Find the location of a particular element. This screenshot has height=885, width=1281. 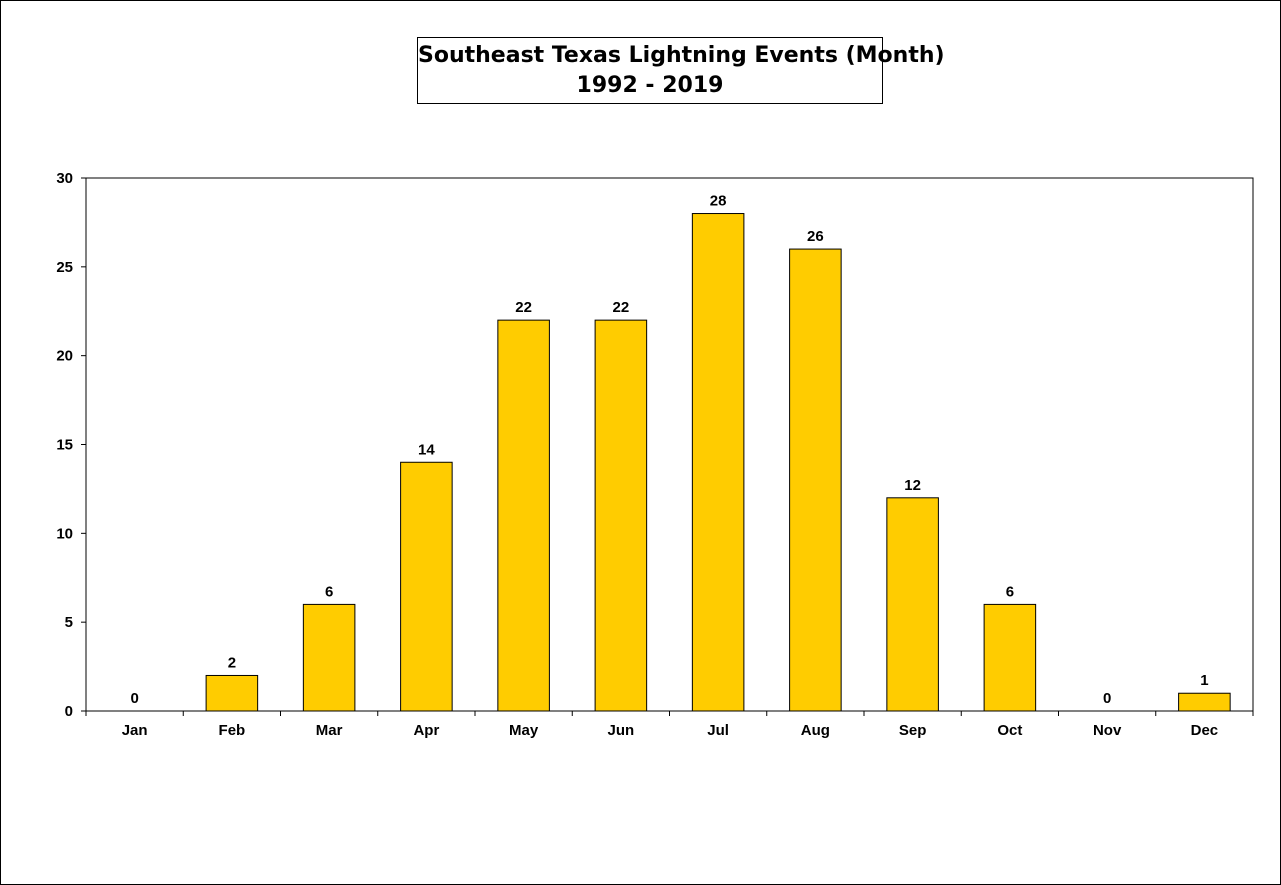

data-label: 26 is located at coordinates (815, 236).